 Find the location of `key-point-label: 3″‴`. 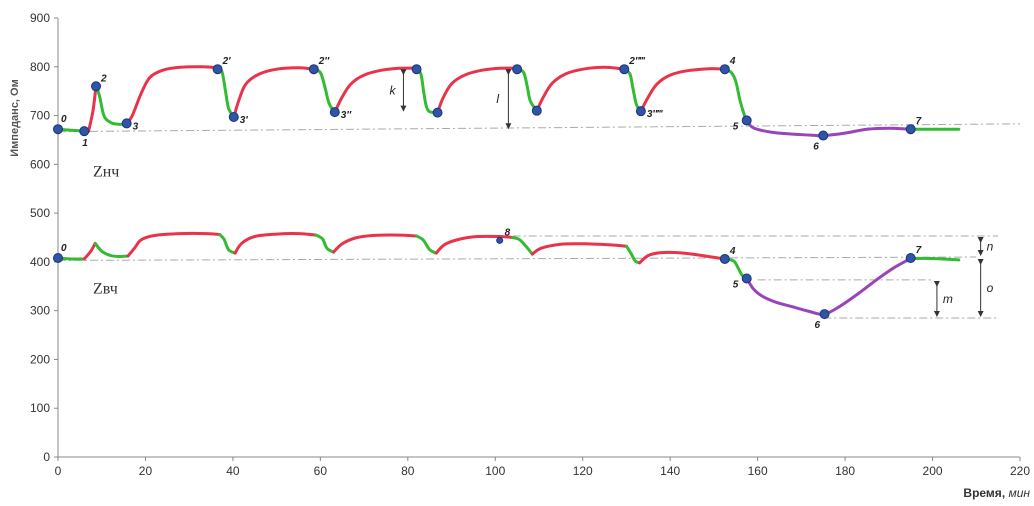

key-point-label: 3″‴ is located at coordinates (655, 114).